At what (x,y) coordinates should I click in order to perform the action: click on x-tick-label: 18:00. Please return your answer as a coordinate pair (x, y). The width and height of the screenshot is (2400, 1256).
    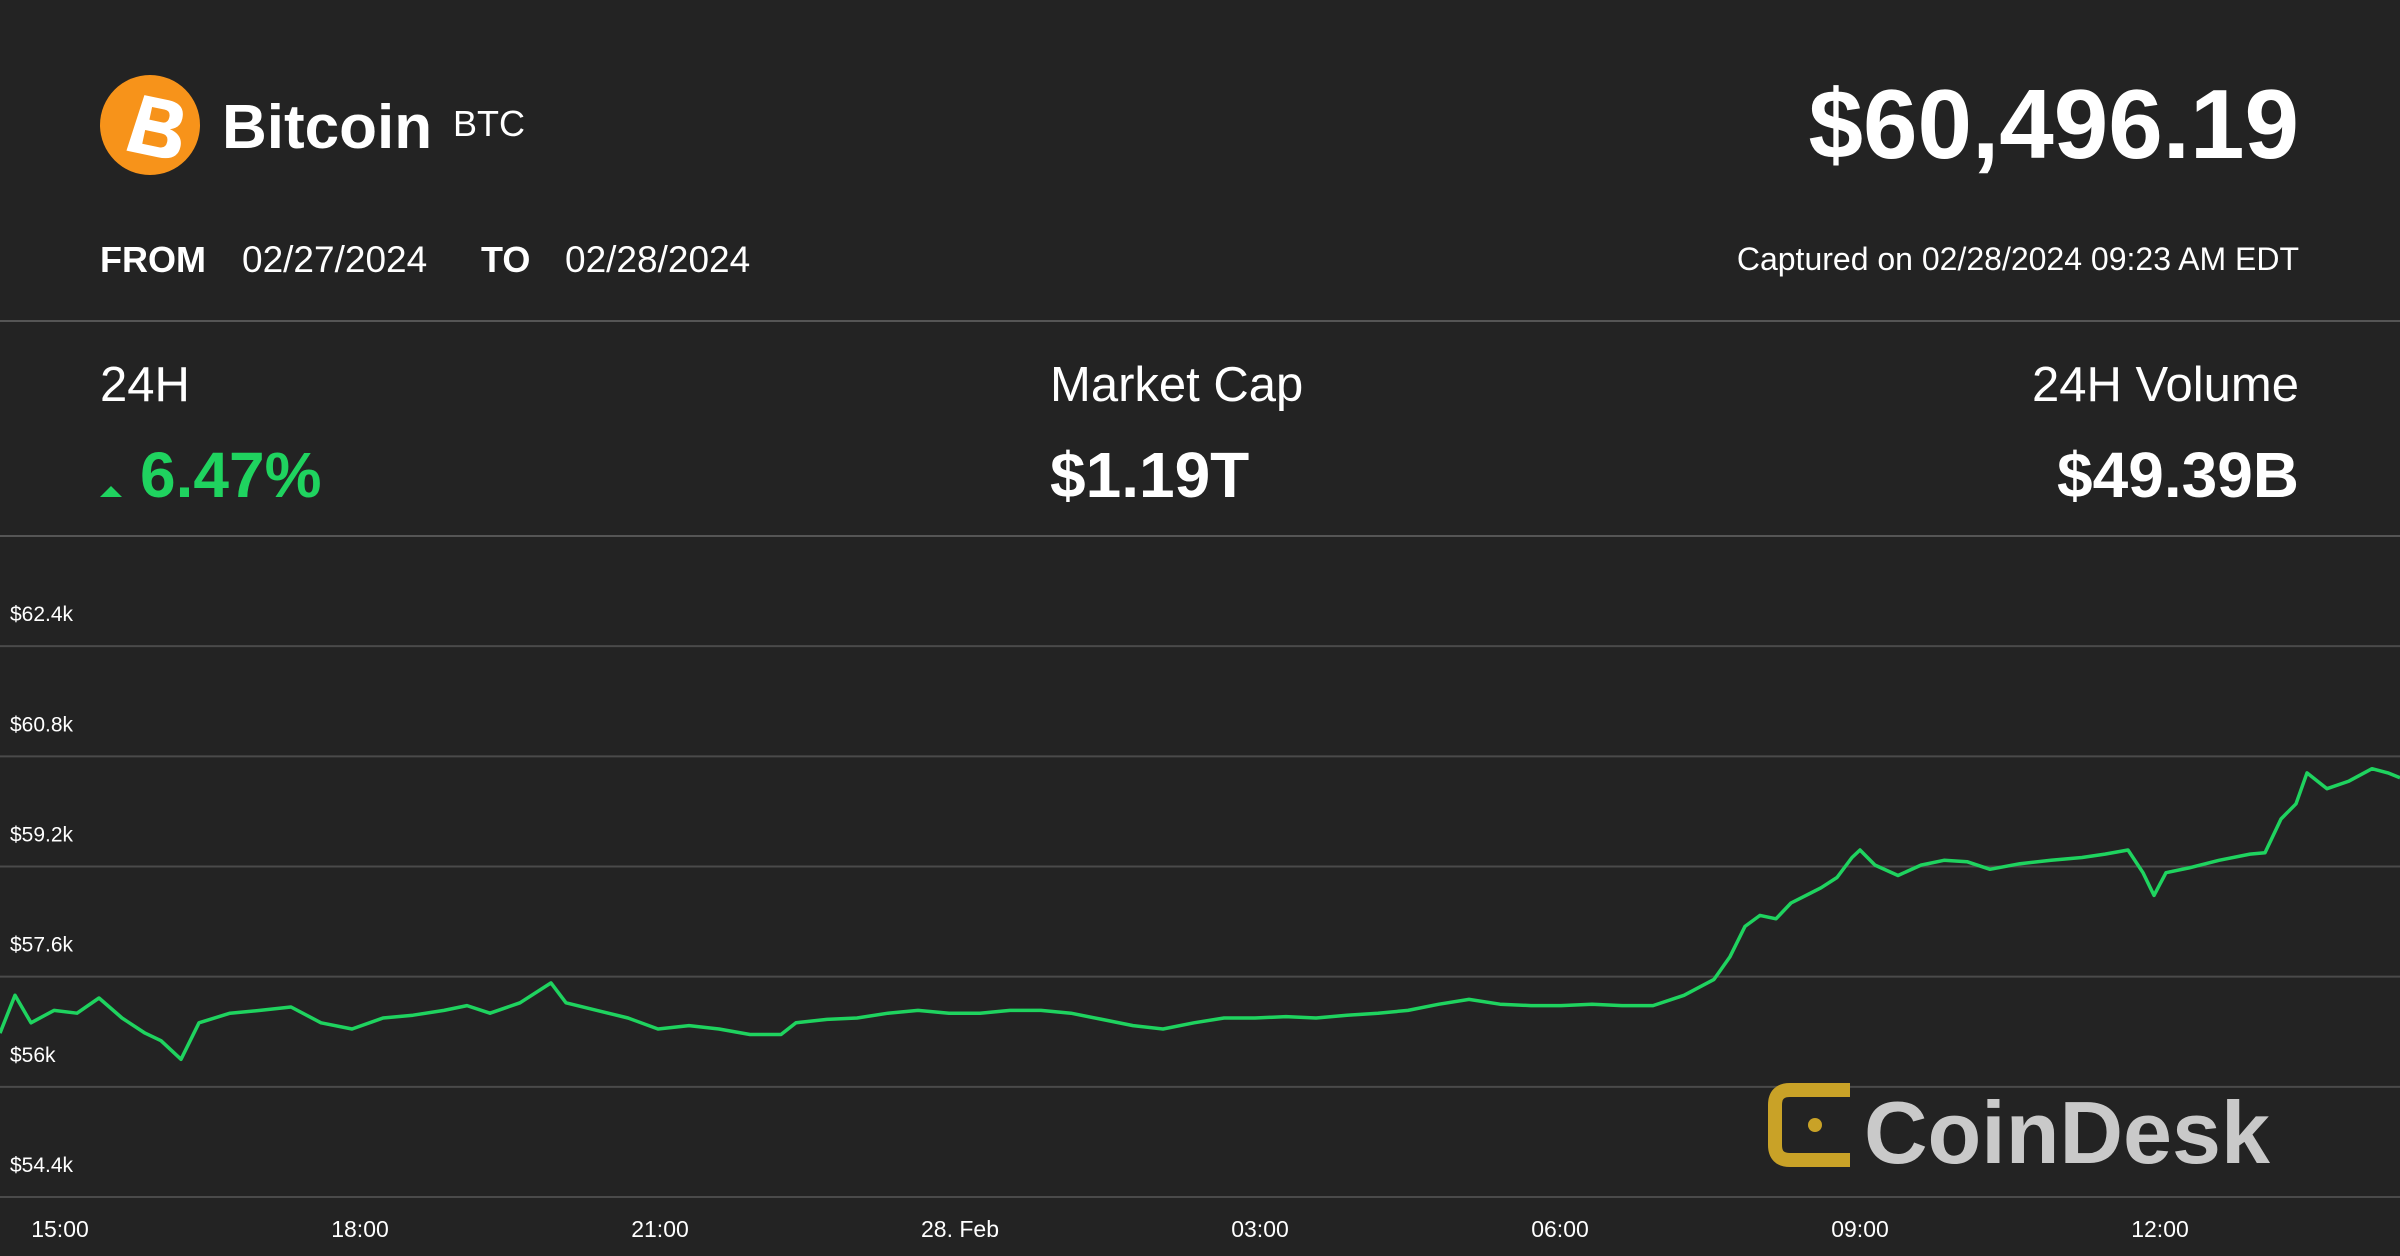
    Looking at the image, I should click on (360, 1229).